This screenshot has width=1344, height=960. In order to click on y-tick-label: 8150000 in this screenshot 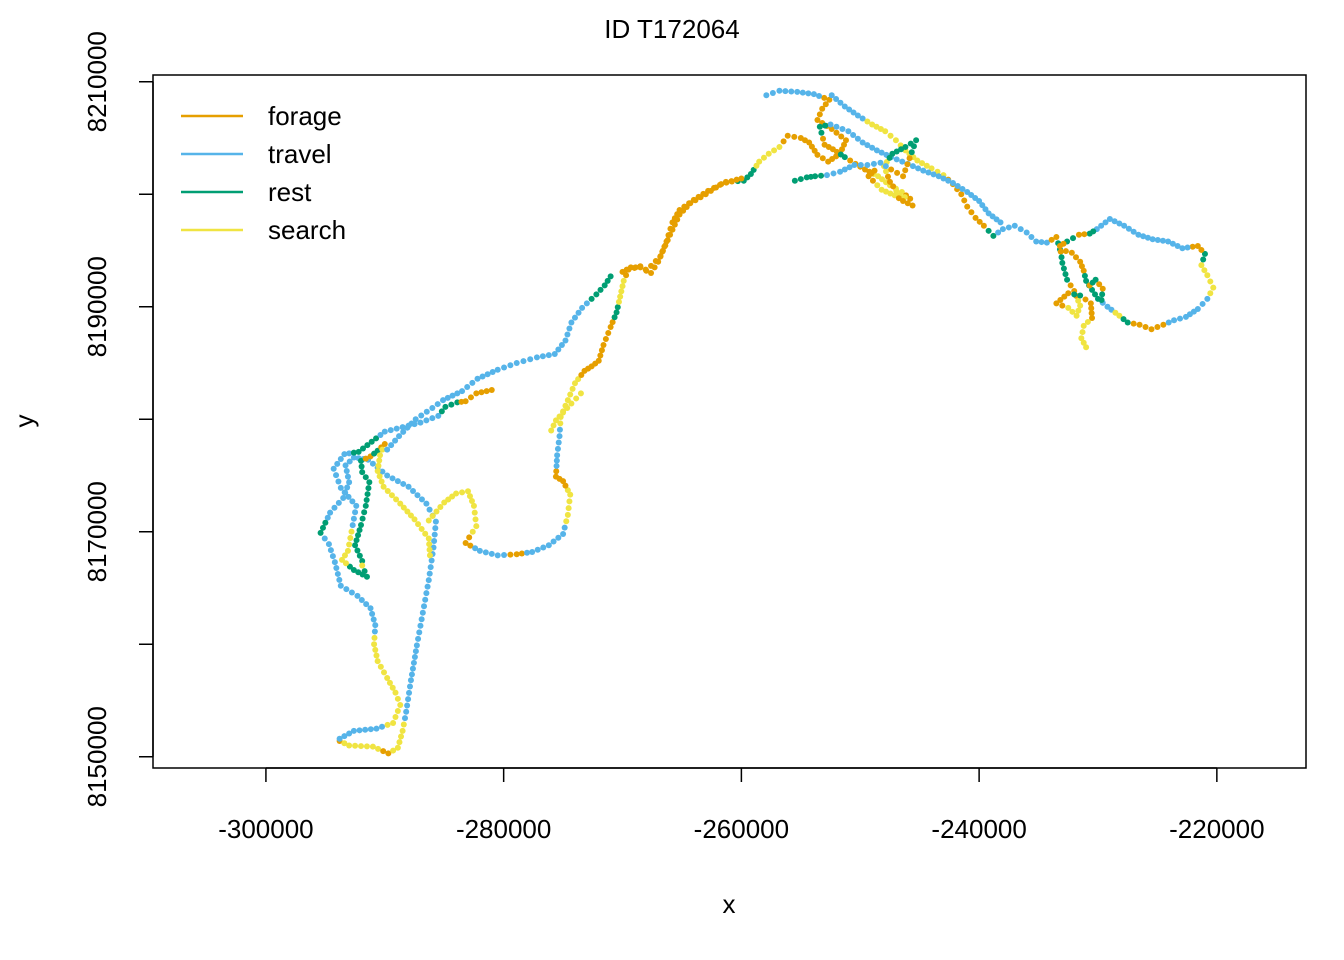, I will do `click(97, 756)`.